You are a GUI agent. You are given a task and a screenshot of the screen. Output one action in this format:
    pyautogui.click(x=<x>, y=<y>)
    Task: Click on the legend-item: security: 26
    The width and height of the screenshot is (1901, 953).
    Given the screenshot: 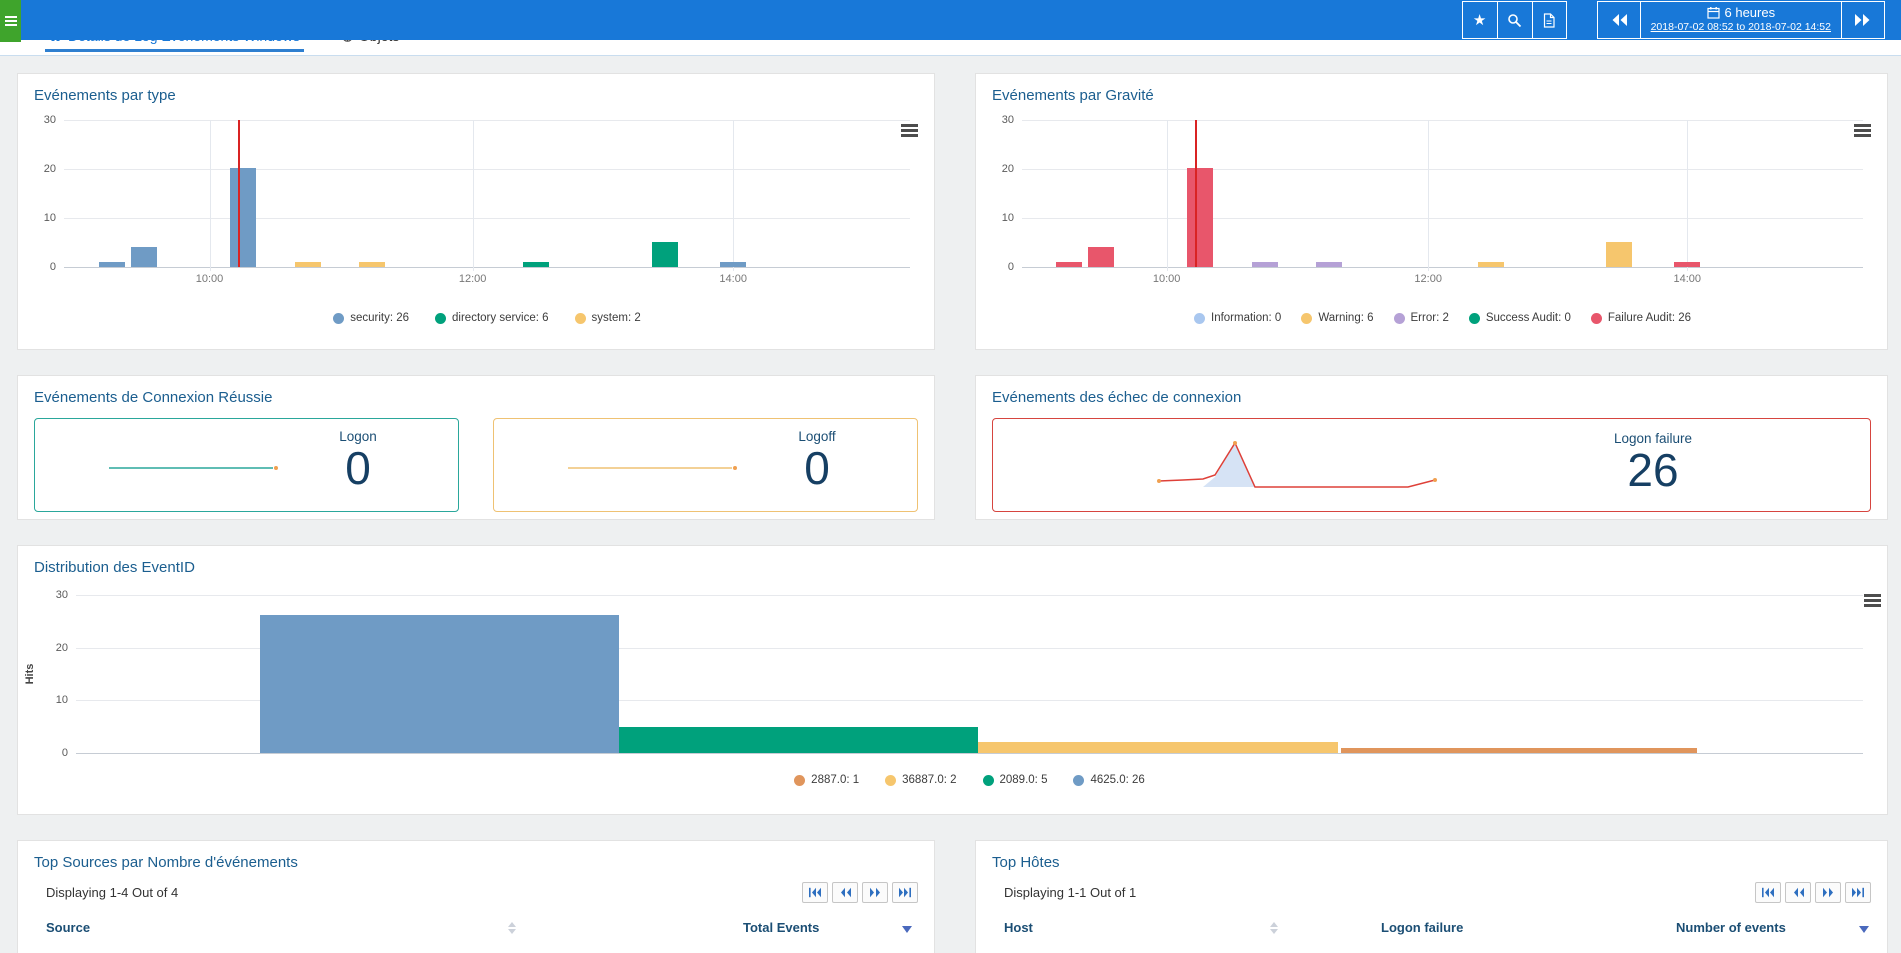 What is the action you would take?
    pyautogui.click(x=371, y=318)
    